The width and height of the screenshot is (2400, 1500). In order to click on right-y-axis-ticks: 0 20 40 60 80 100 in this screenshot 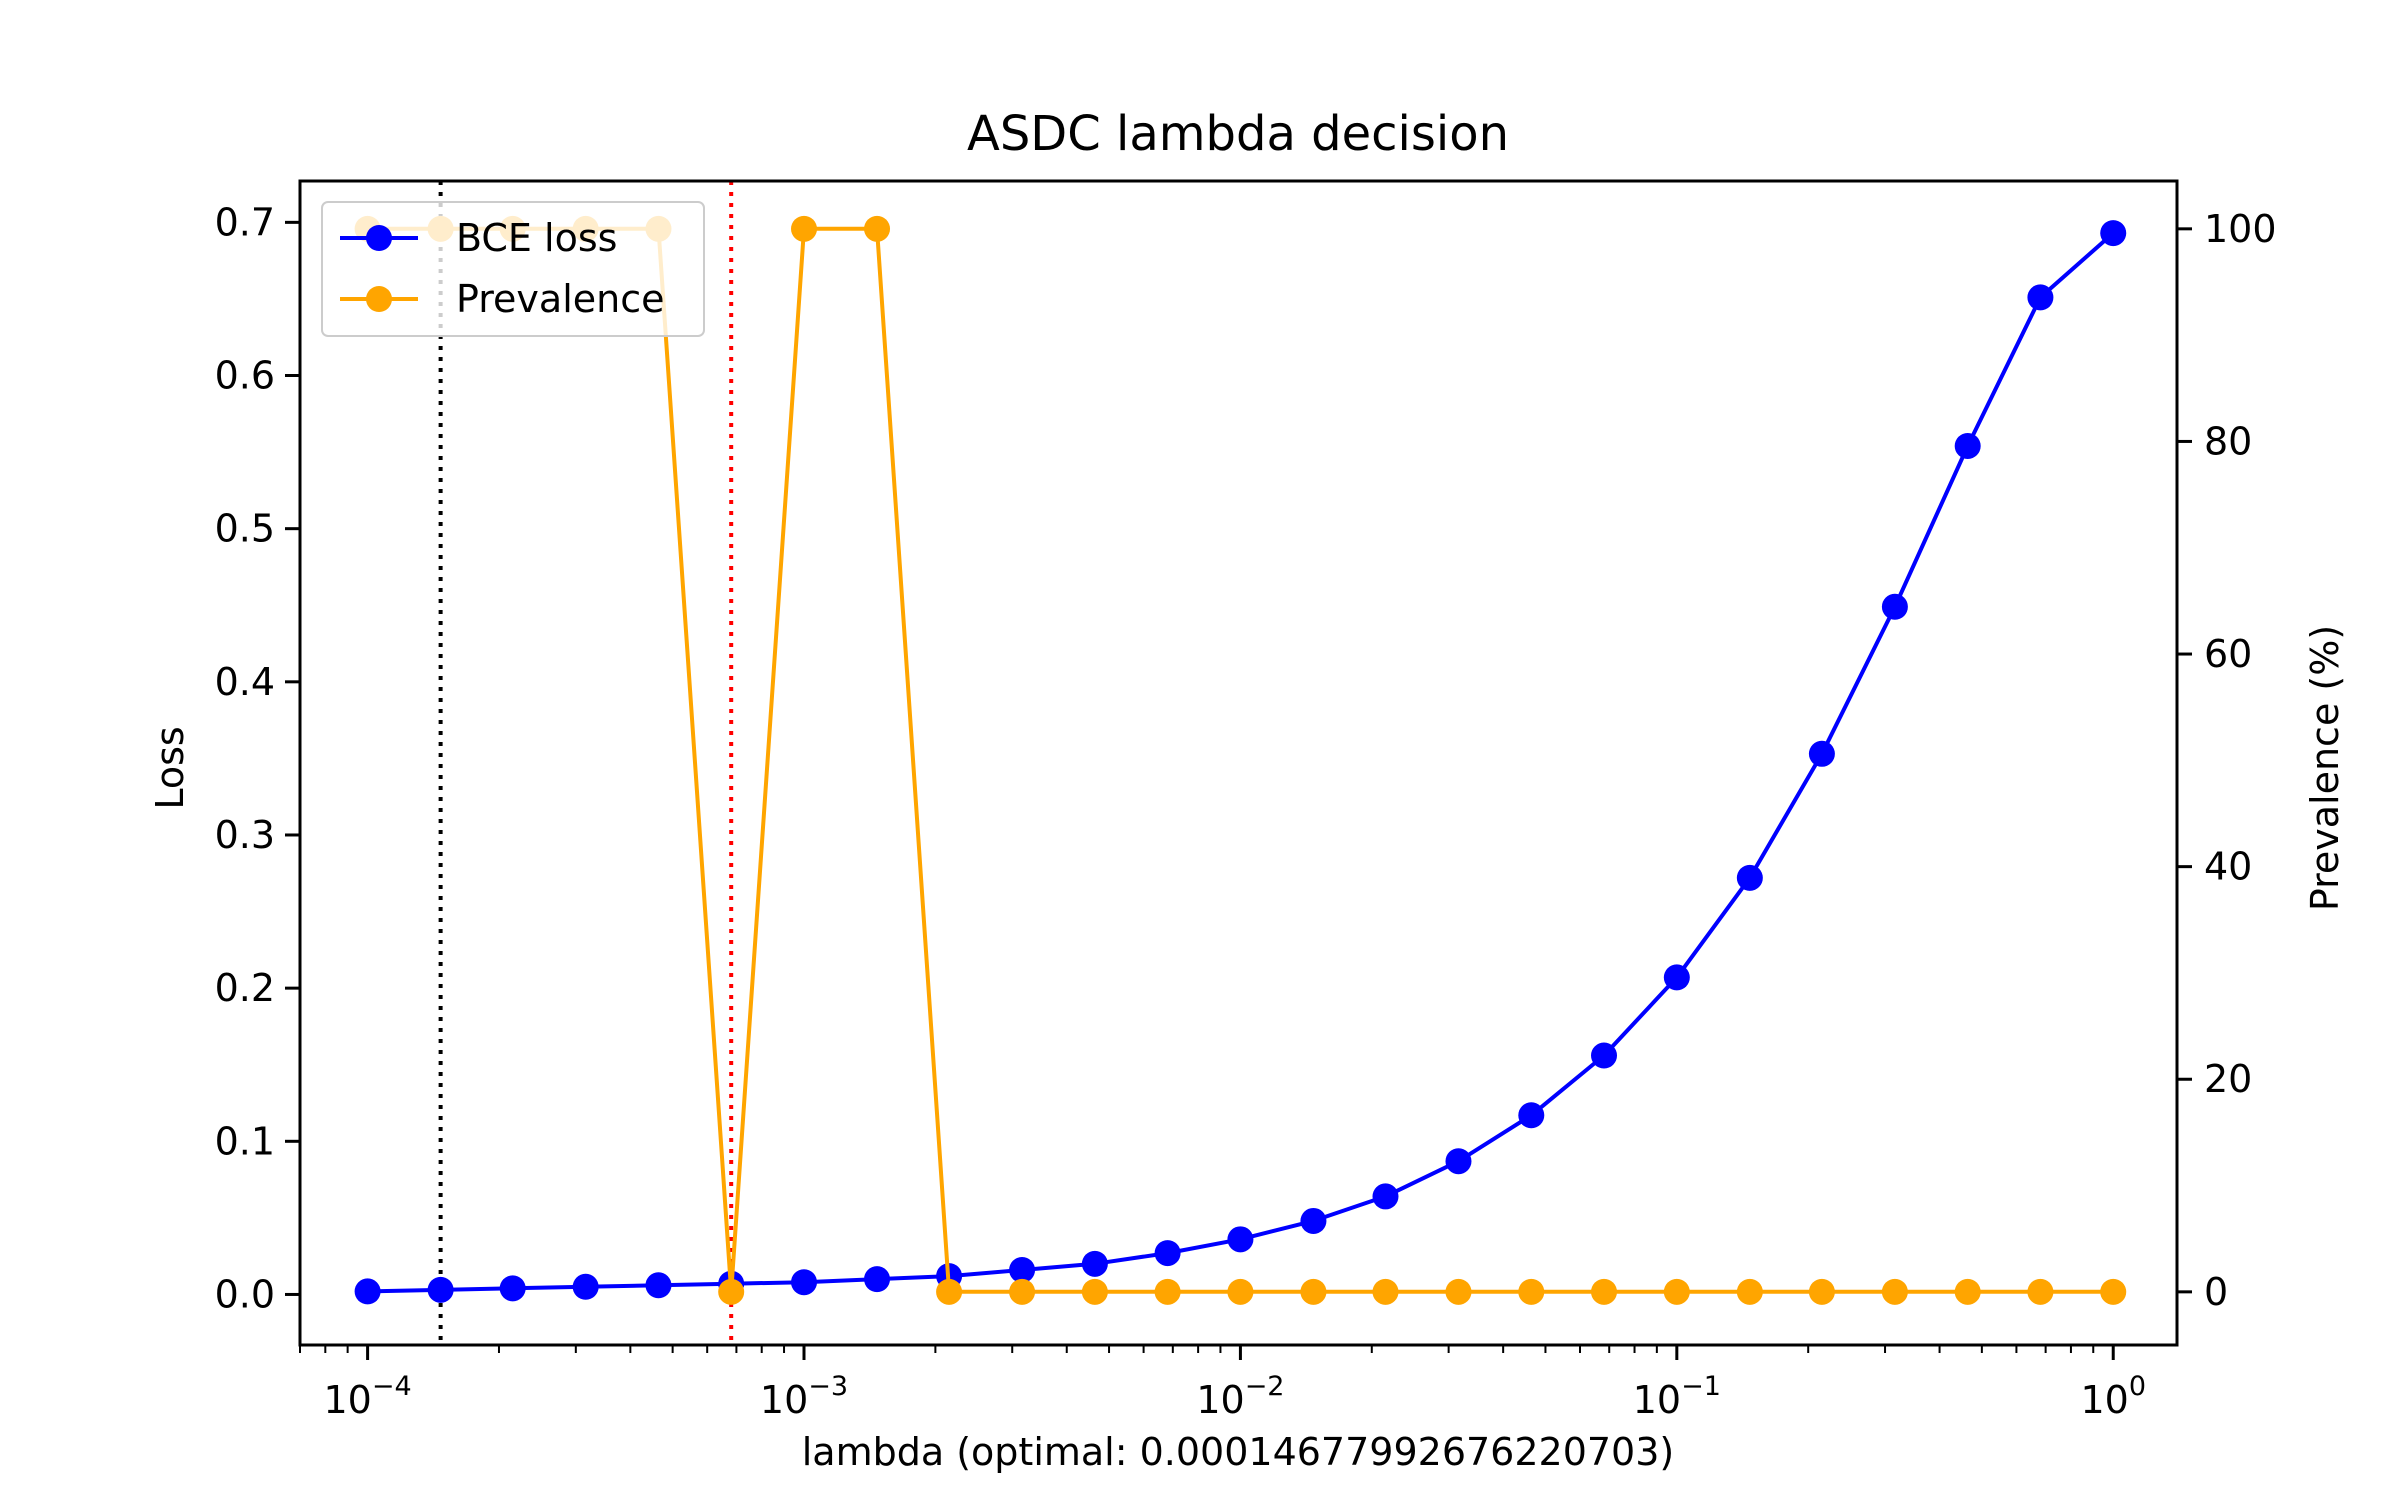, I will do `click(2227, 760)`.